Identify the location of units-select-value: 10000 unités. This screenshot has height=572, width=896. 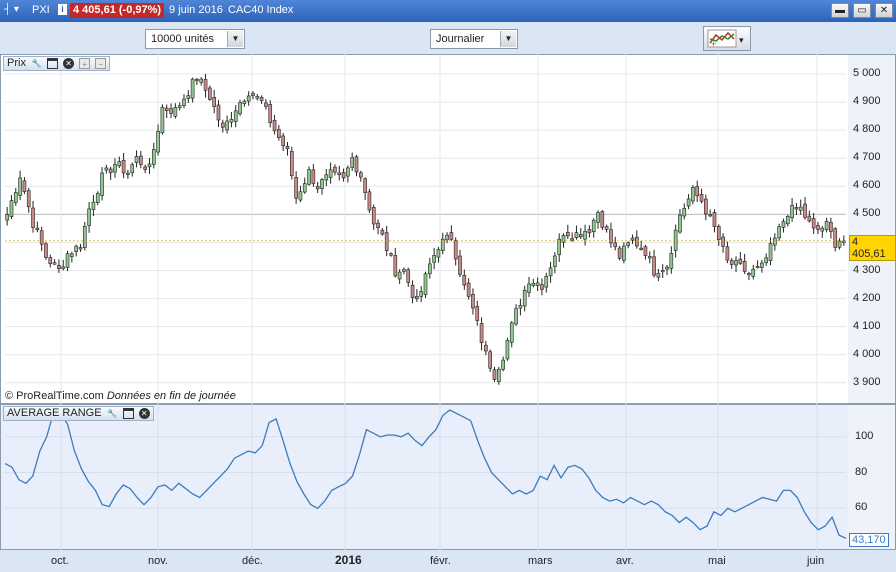
(182, 39).